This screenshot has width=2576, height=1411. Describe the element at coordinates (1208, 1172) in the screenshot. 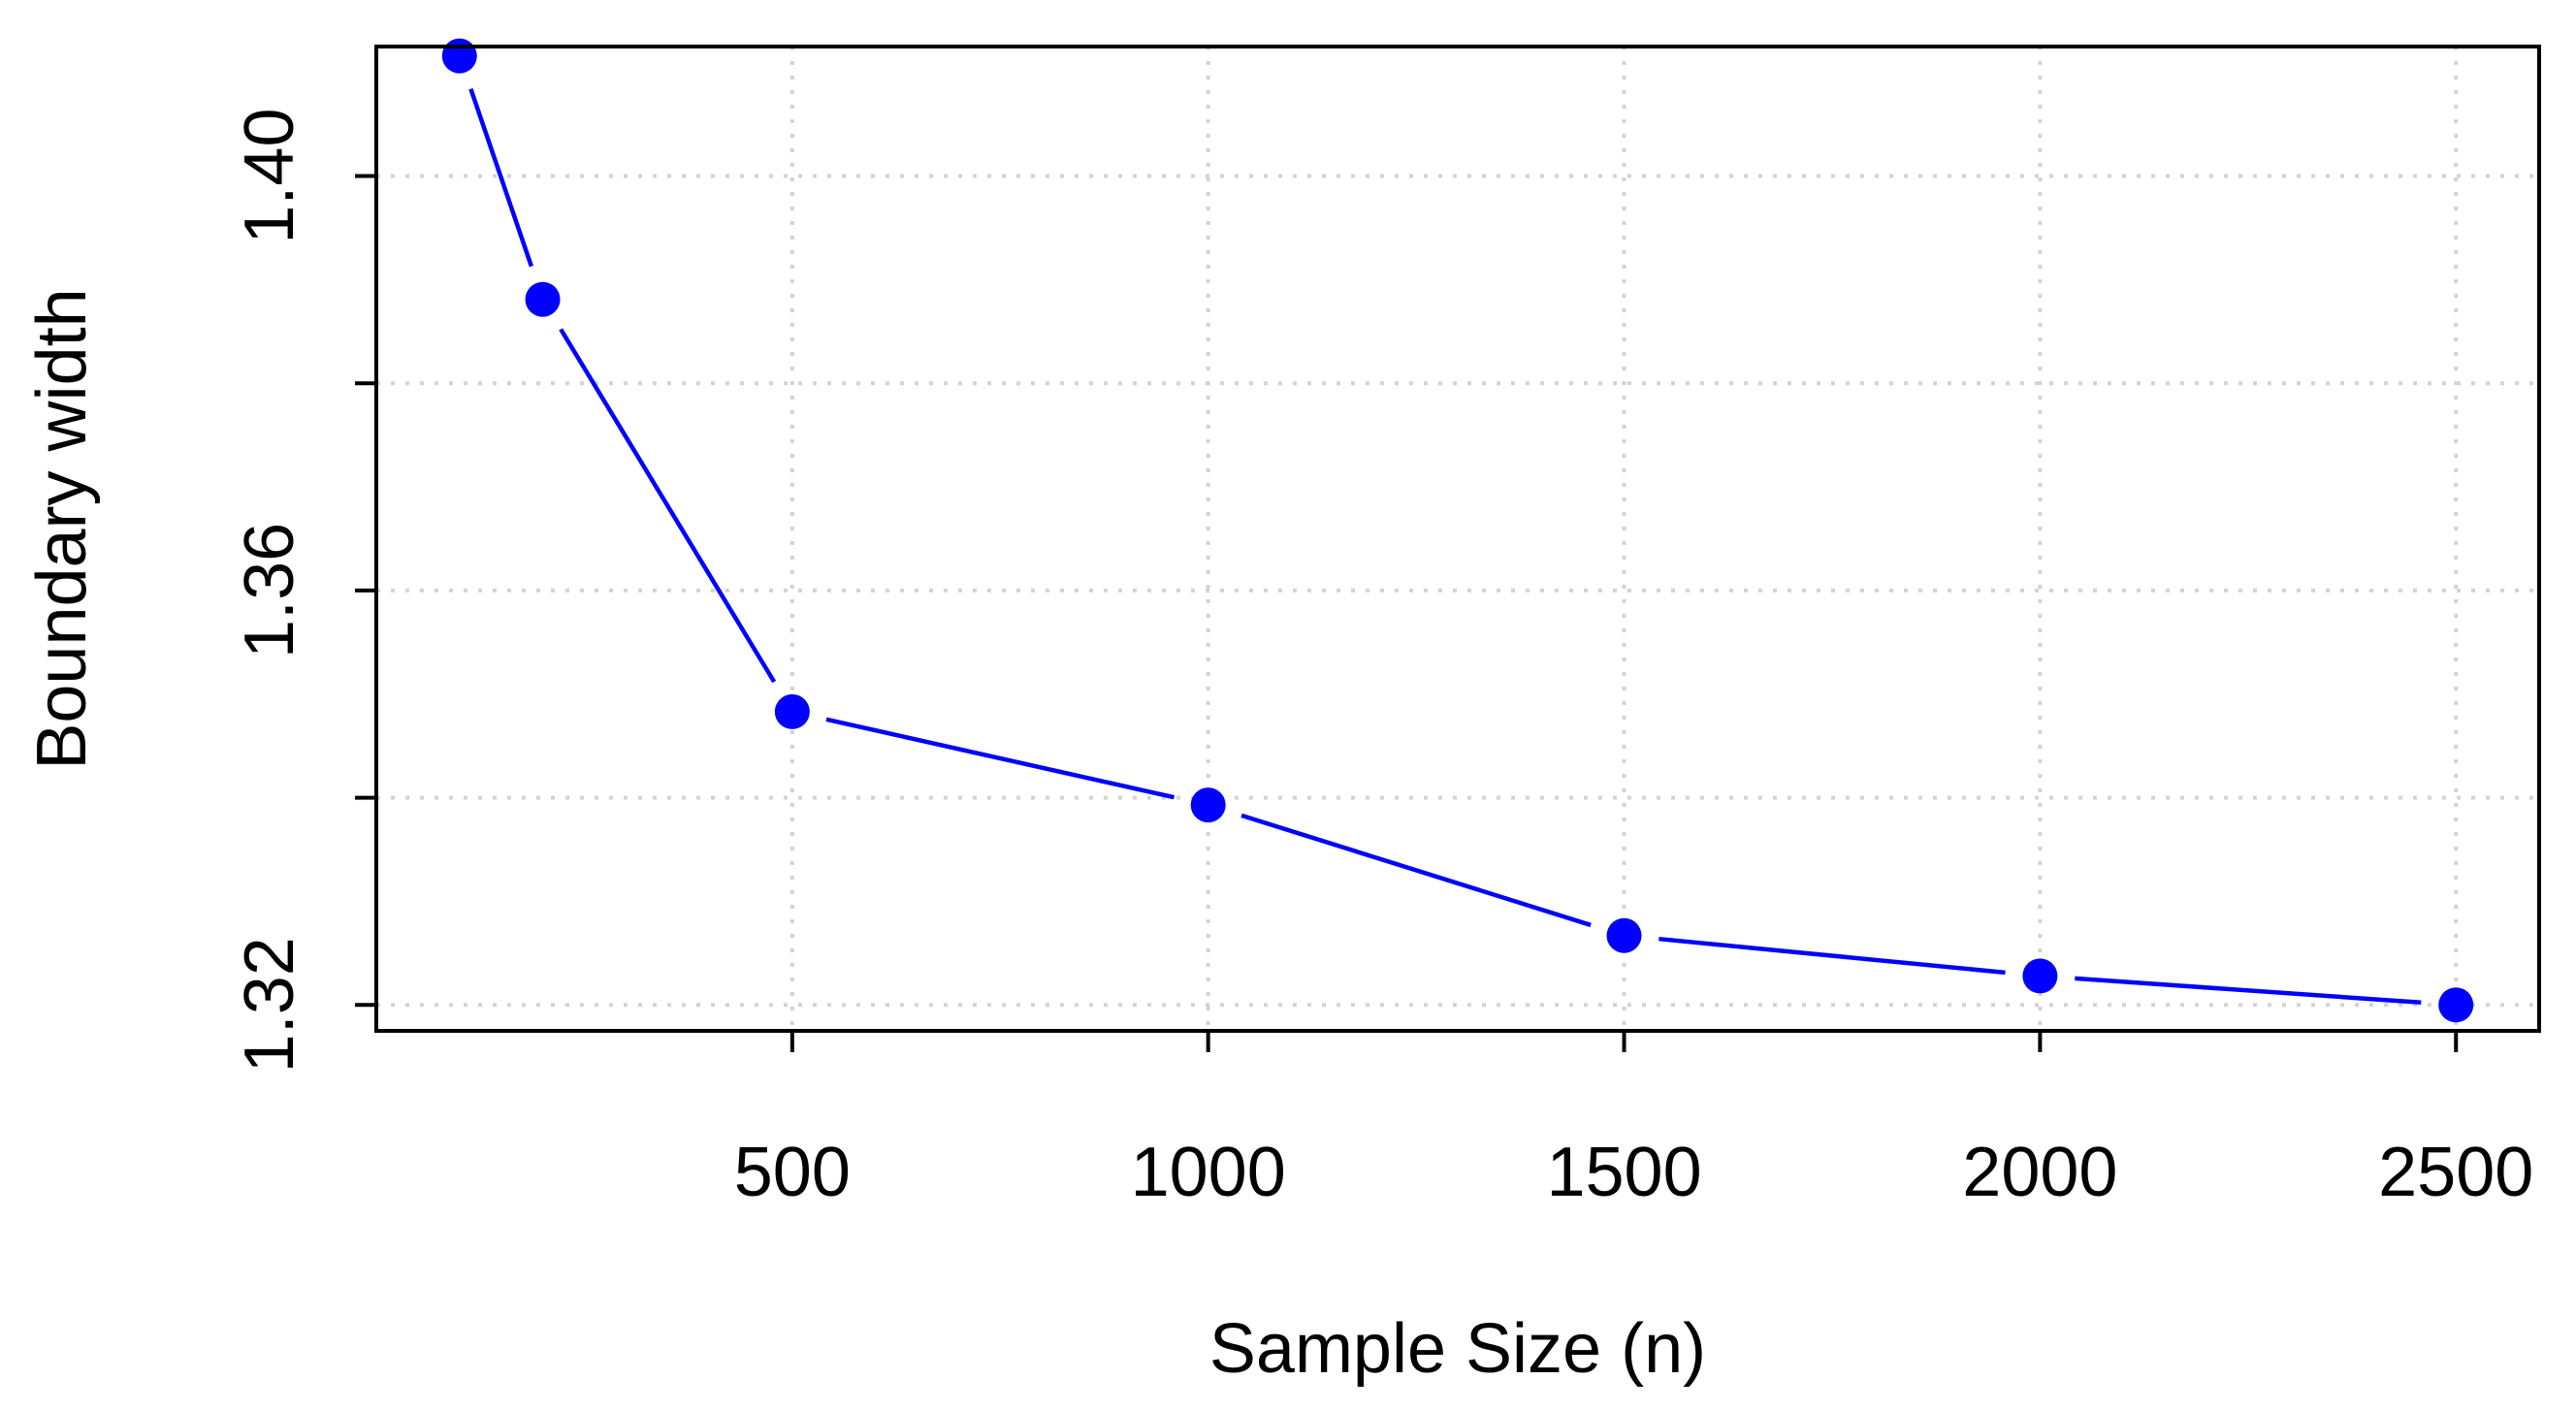

I see `x-tick-label: 1000` at that location.